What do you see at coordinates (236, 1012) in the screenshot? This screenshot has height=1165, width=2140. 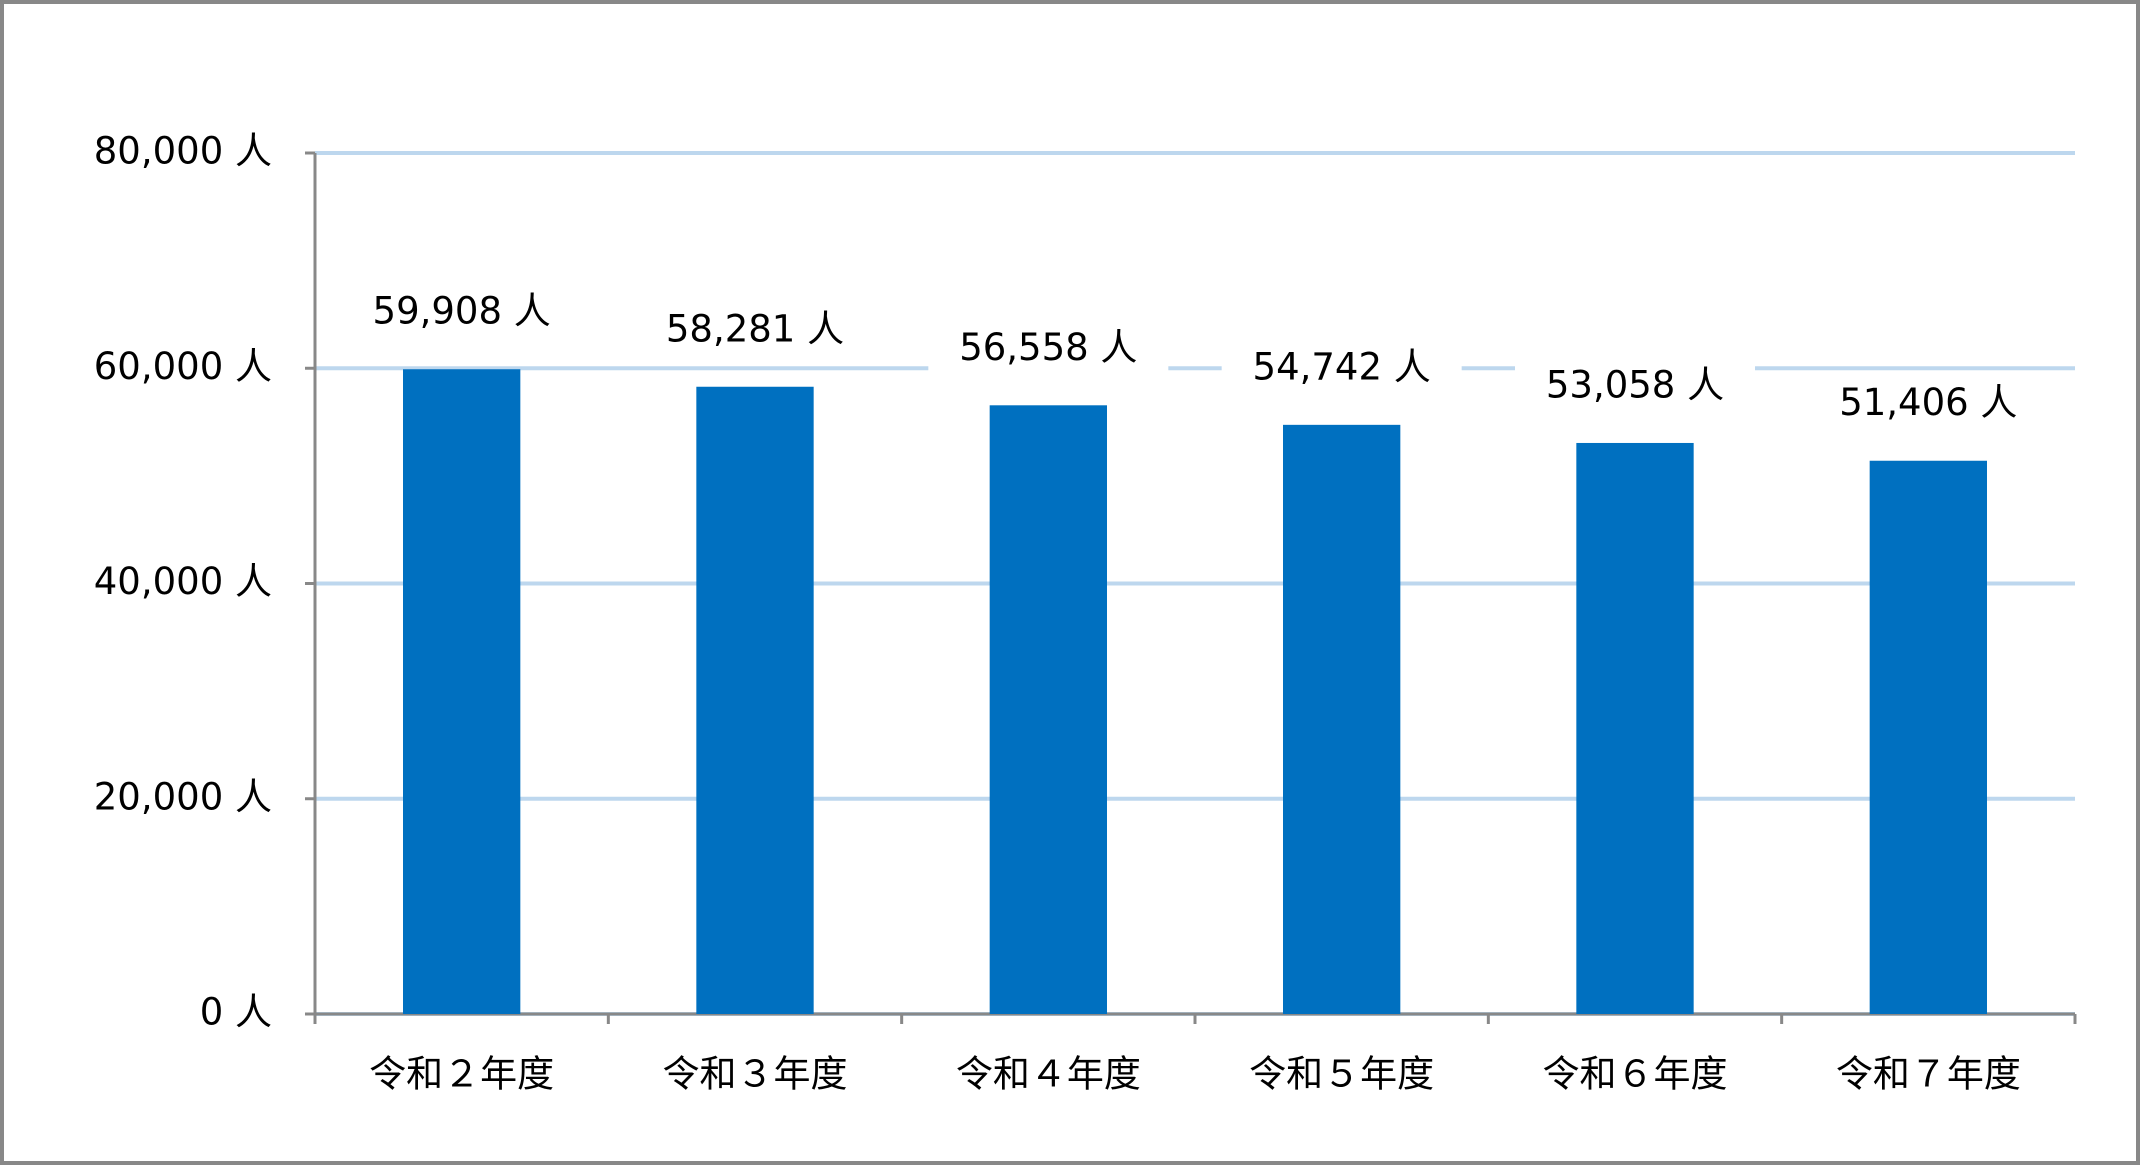 I see `y-tick-label: 0 人` at bounding box center [236, 1012].